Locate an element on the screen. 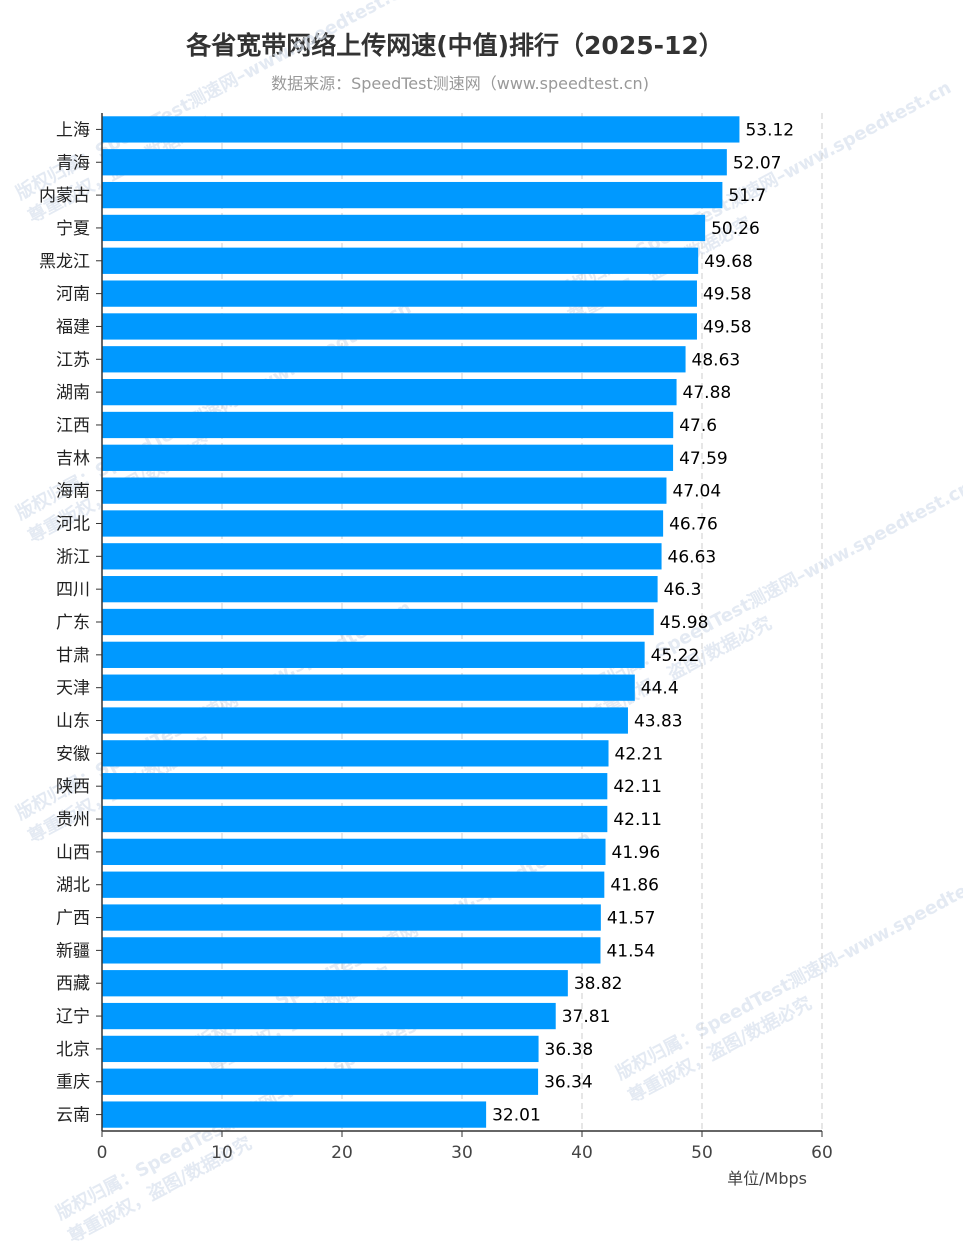 This screenshot has height=1249, width=963. x-tick-label: 60 is located at coordinates (822, 1153).